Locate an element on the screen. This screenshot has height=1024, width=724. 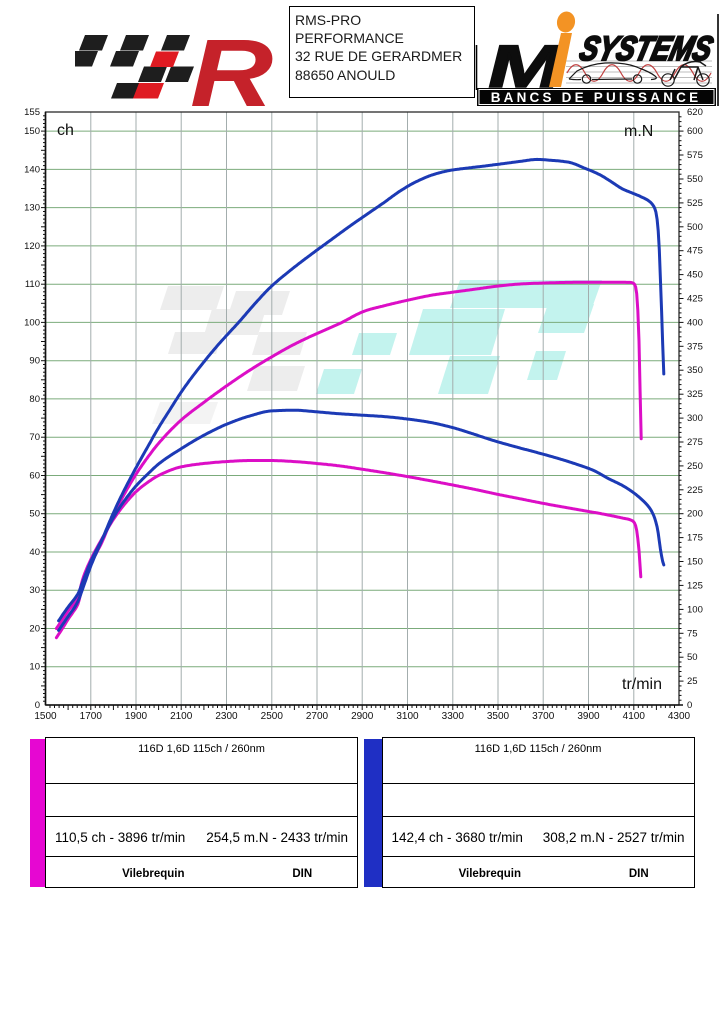
svg-text: SYSTEMS is located at coordinates (646, 48).